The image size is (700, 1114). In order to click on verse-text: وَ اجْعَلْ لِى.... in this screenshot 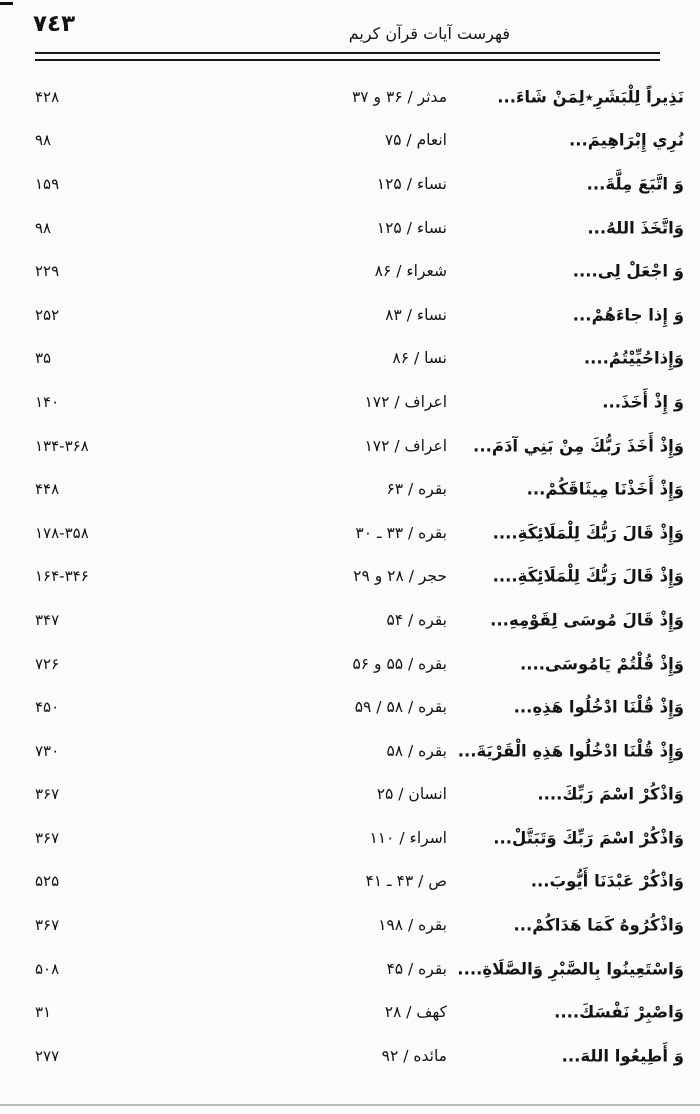, I will do `click(628, 271)`.